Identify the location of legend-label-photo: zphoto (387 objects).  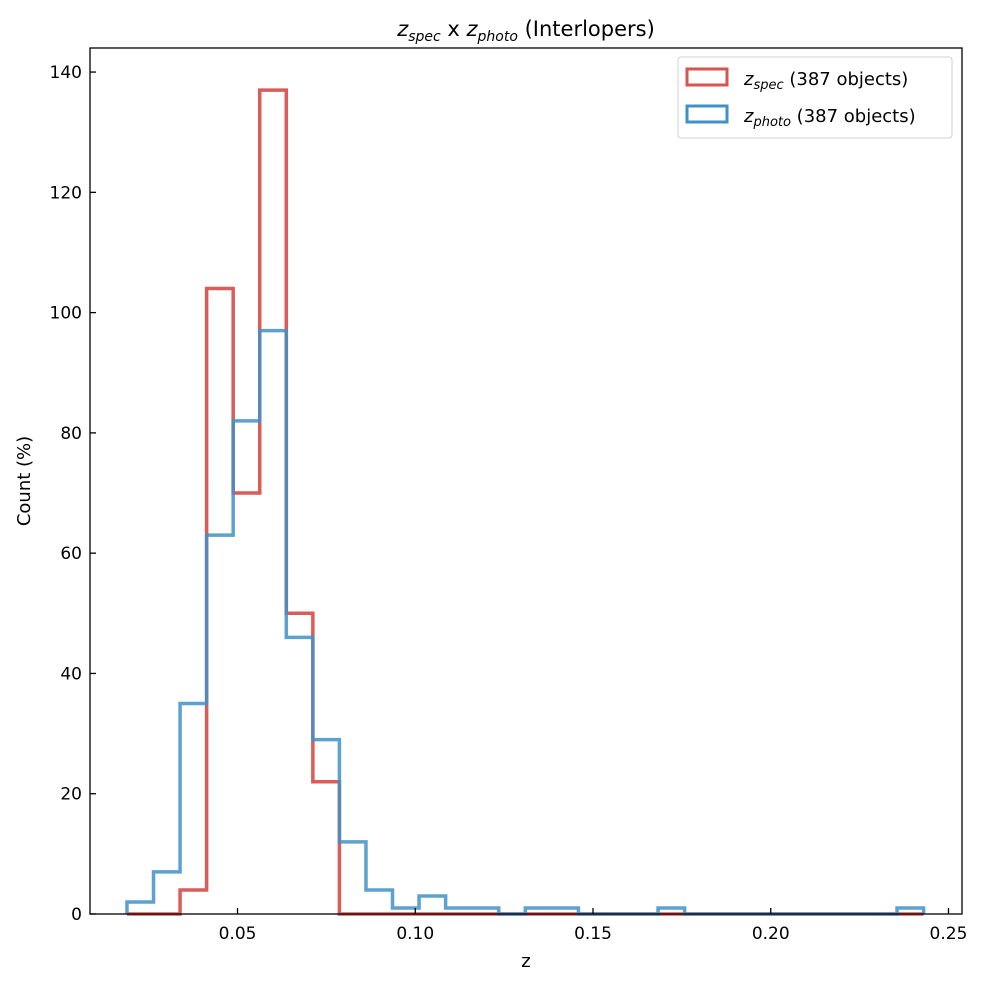
(829, 118).